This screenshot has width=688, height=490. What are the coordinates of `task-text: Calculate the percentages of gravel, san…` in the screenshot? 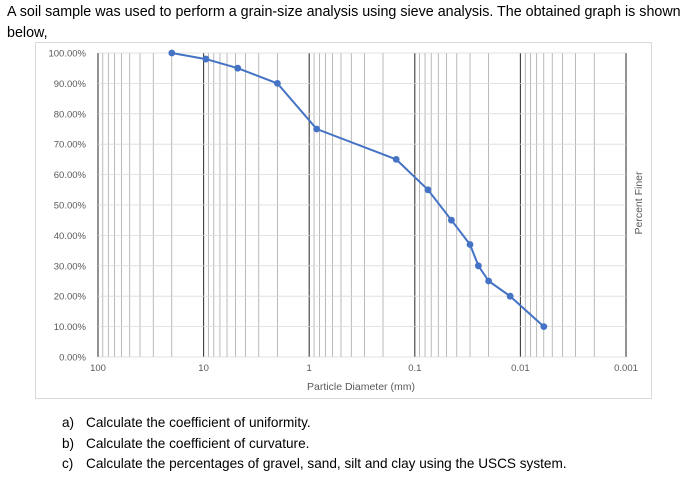 It's located at (326, 463).